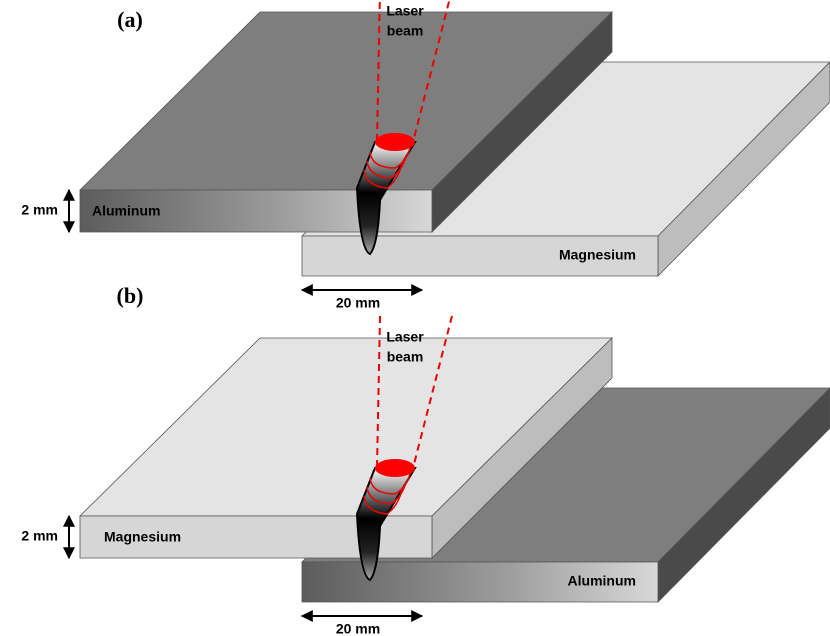  I want to click on top-plate-label: Magnesium, so click(142, 537).